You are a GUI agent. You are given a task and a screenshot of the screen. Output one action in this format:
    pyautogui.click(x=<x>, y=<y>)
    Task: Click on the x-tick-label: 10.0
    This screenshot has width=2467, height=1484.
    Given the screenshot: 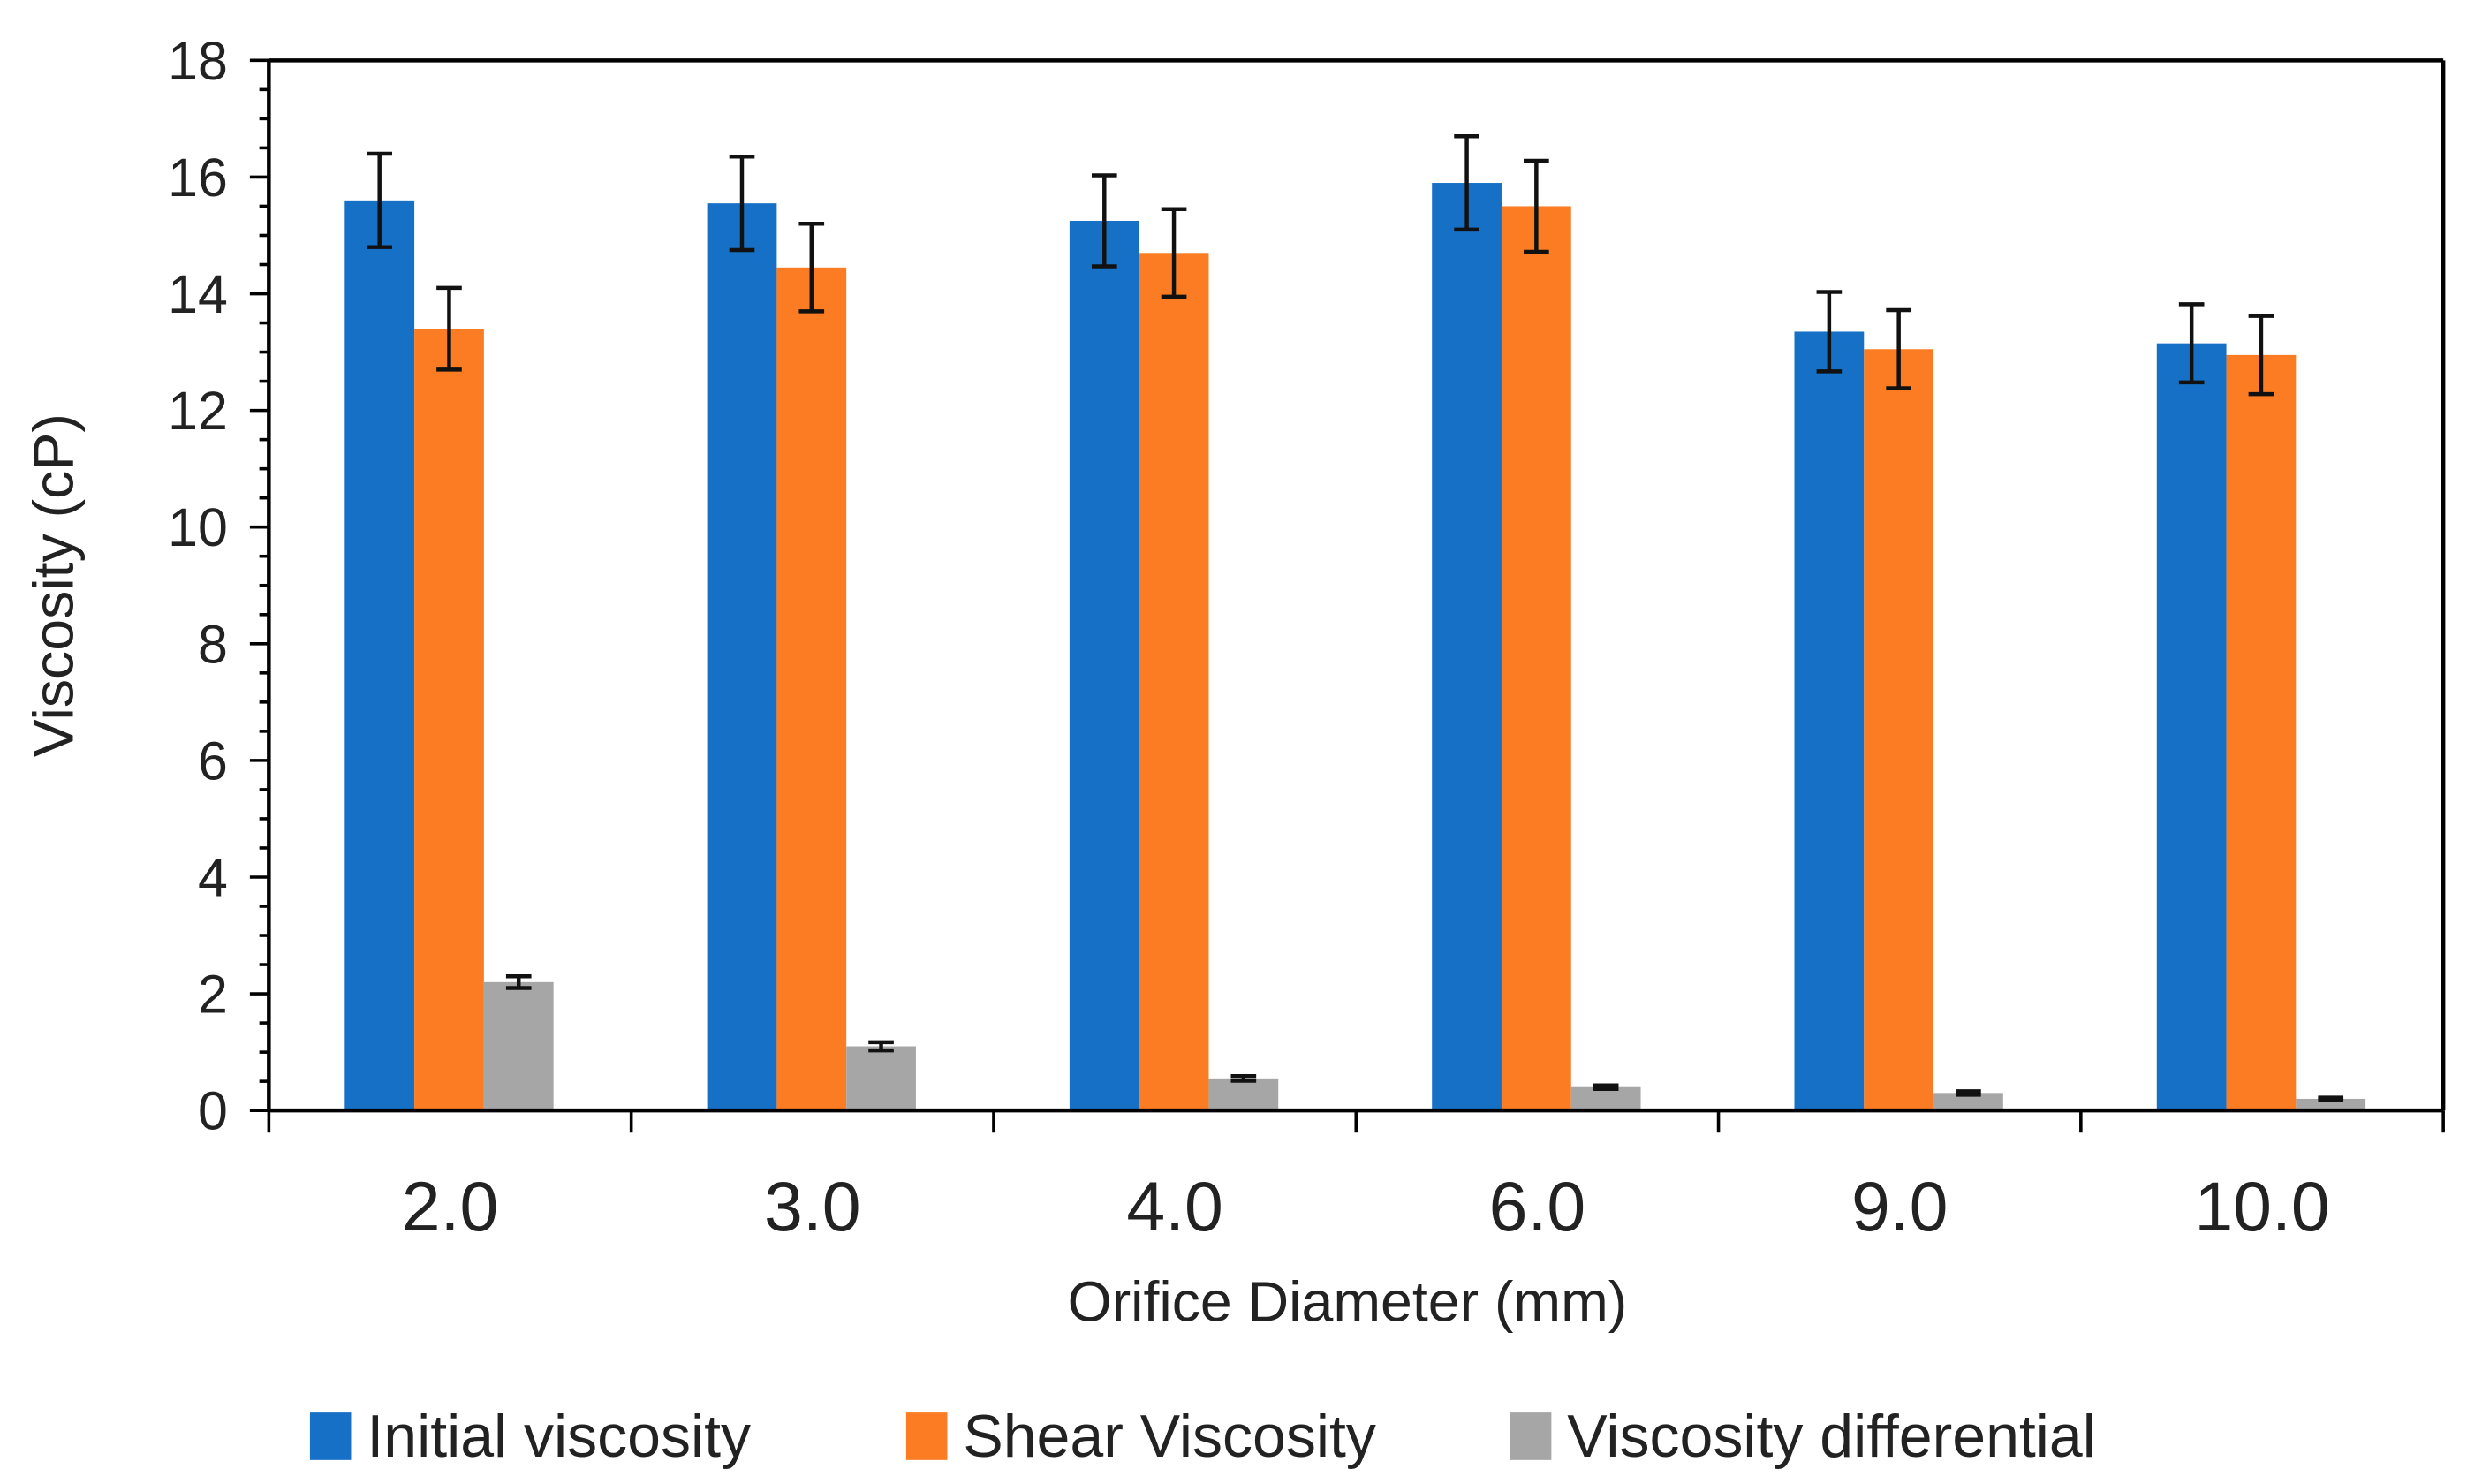 What is the action you would take?
    pyautogui.click(x=2262, y=1207)
    